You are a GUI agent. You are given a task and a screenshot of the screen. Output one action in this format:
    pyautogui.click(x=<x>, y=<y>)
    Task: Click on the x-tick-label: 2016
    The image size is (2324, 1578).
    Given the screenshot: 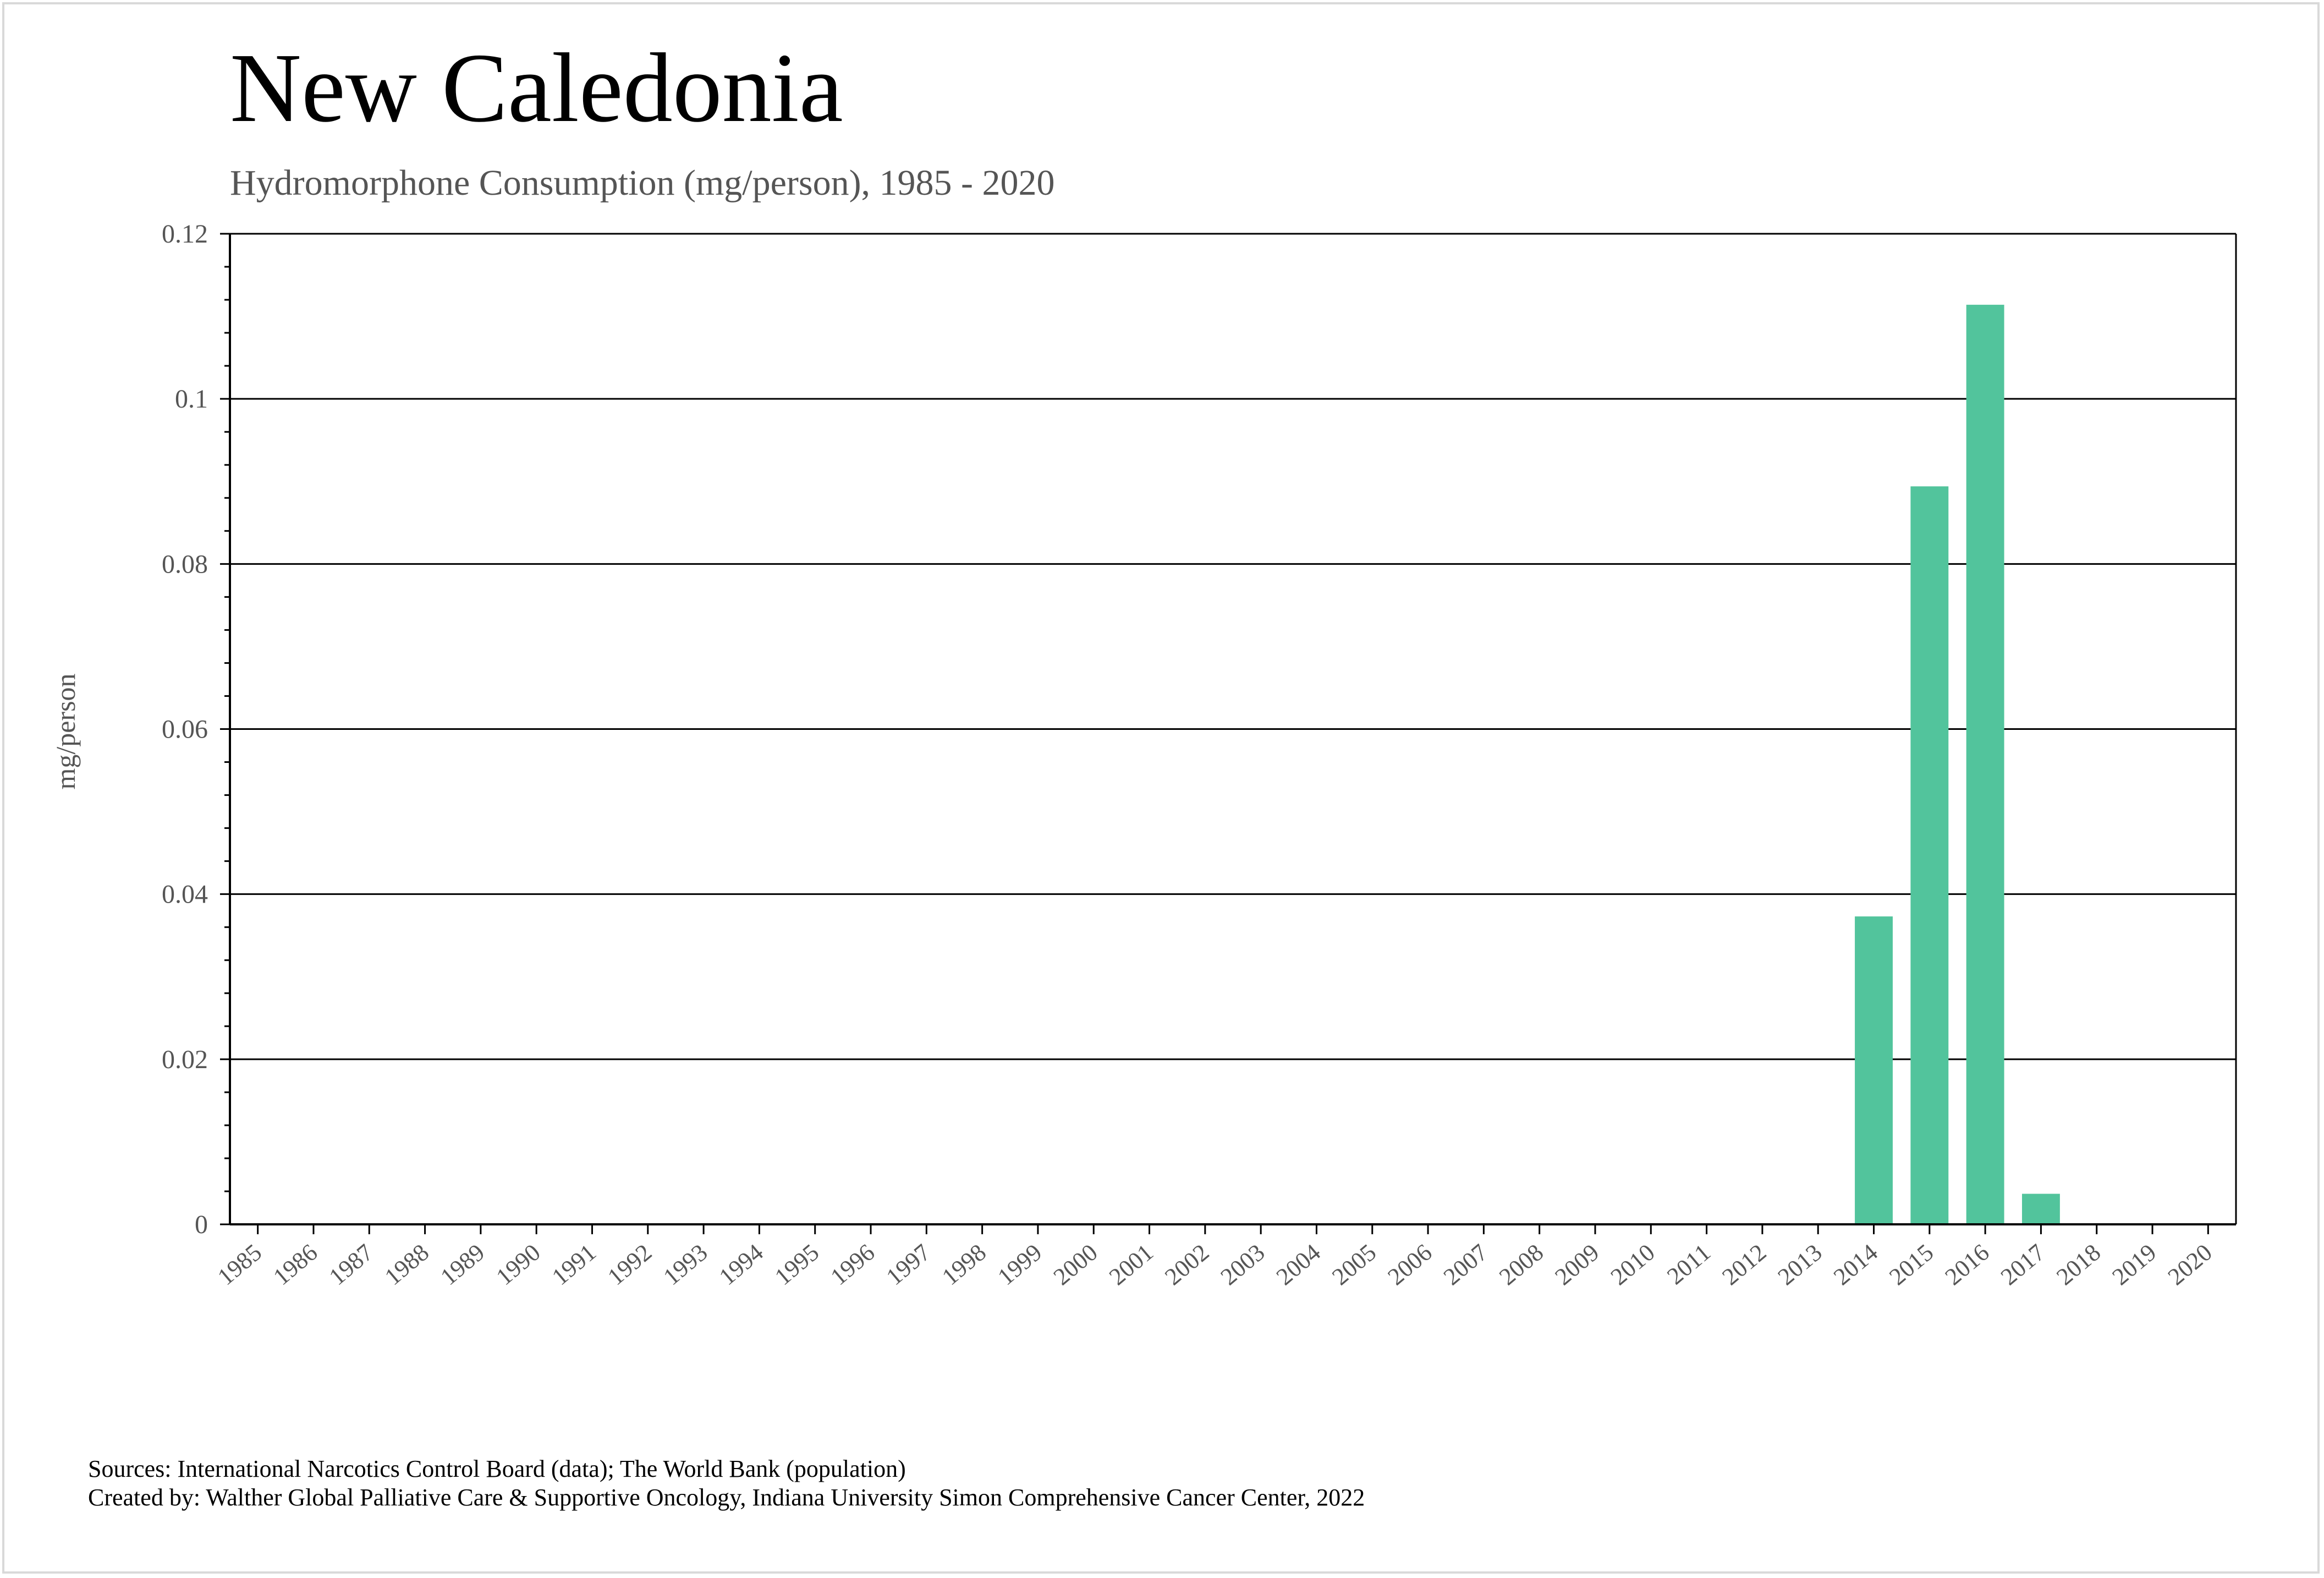 What is the action you would take?
    pyautogui.click(x=1968, y=1264)
    